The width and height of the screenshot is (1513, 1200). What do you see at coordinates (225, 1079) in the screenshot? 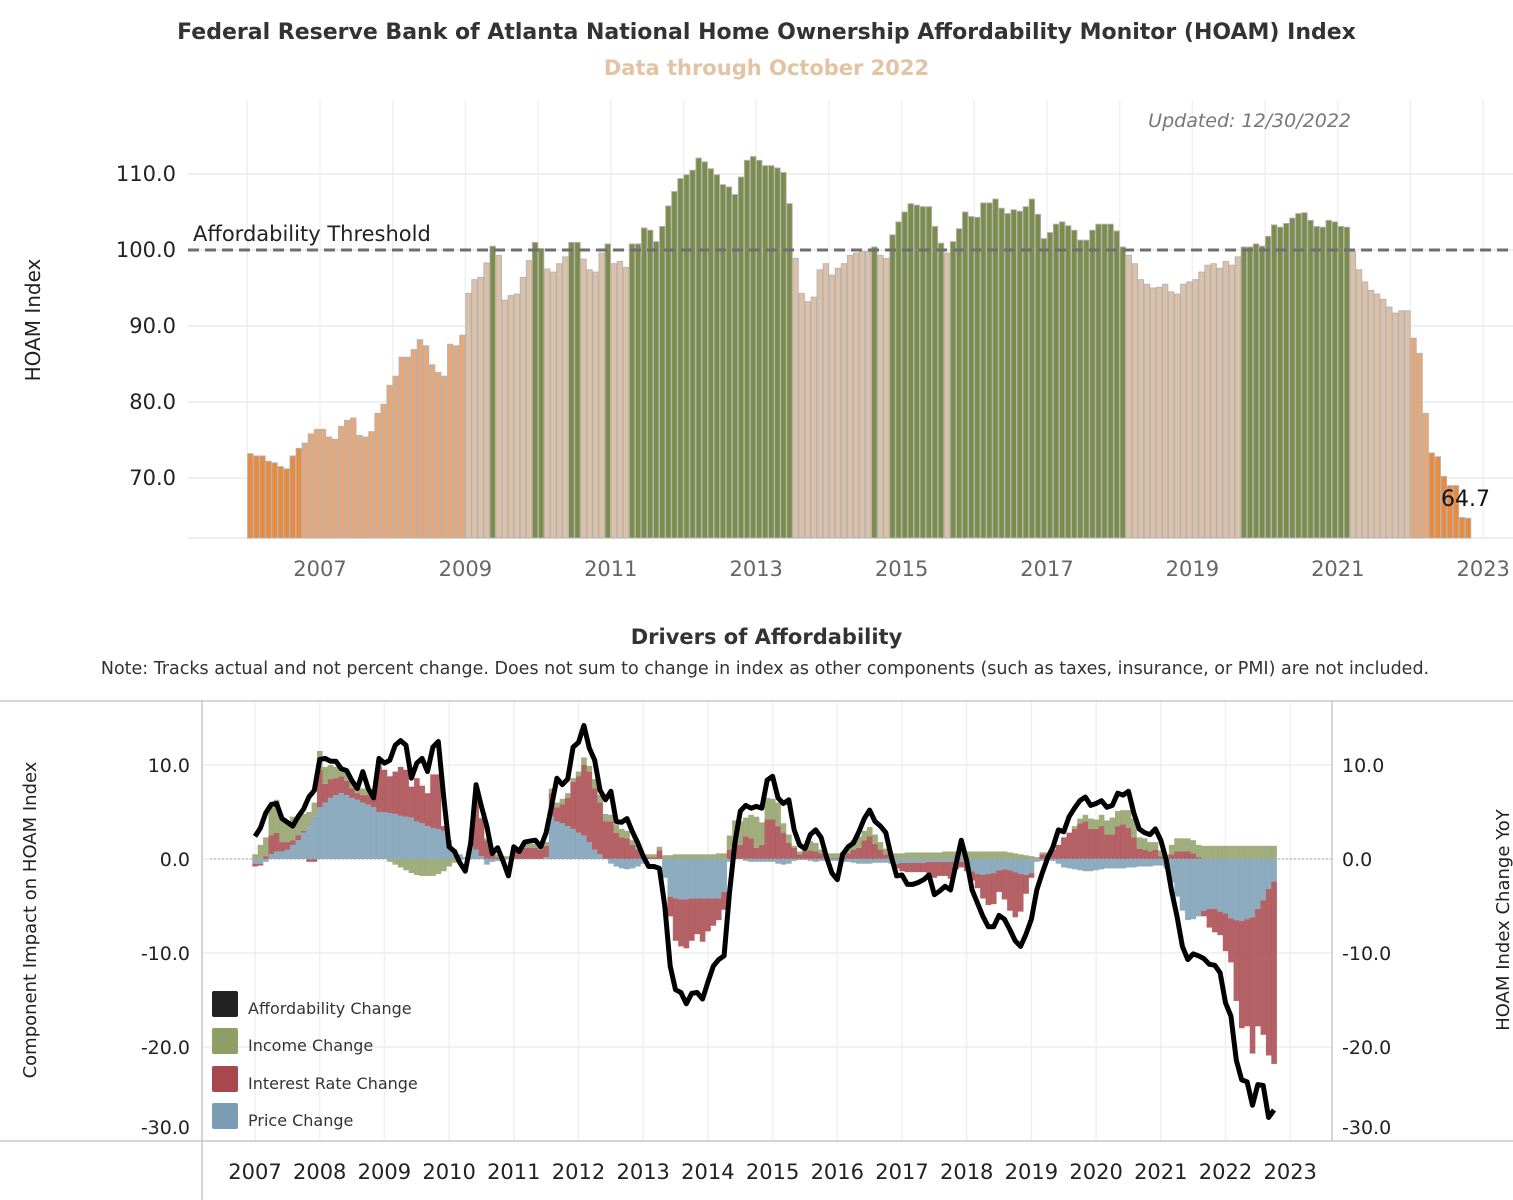
I see `legend-swatch` at bounding box center [225, 1079].